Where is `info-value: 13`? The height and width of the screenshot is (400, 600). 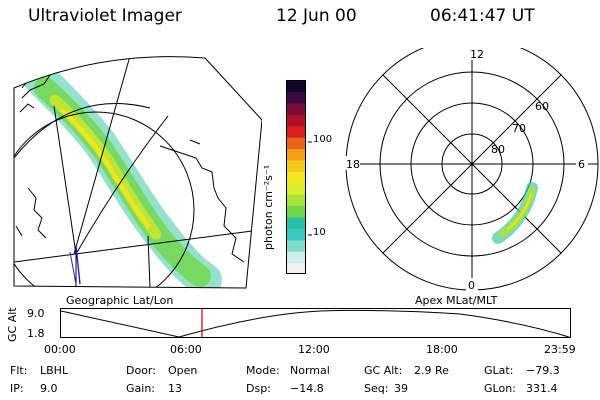 info-value: 13 is located at coordinates (175, 388).